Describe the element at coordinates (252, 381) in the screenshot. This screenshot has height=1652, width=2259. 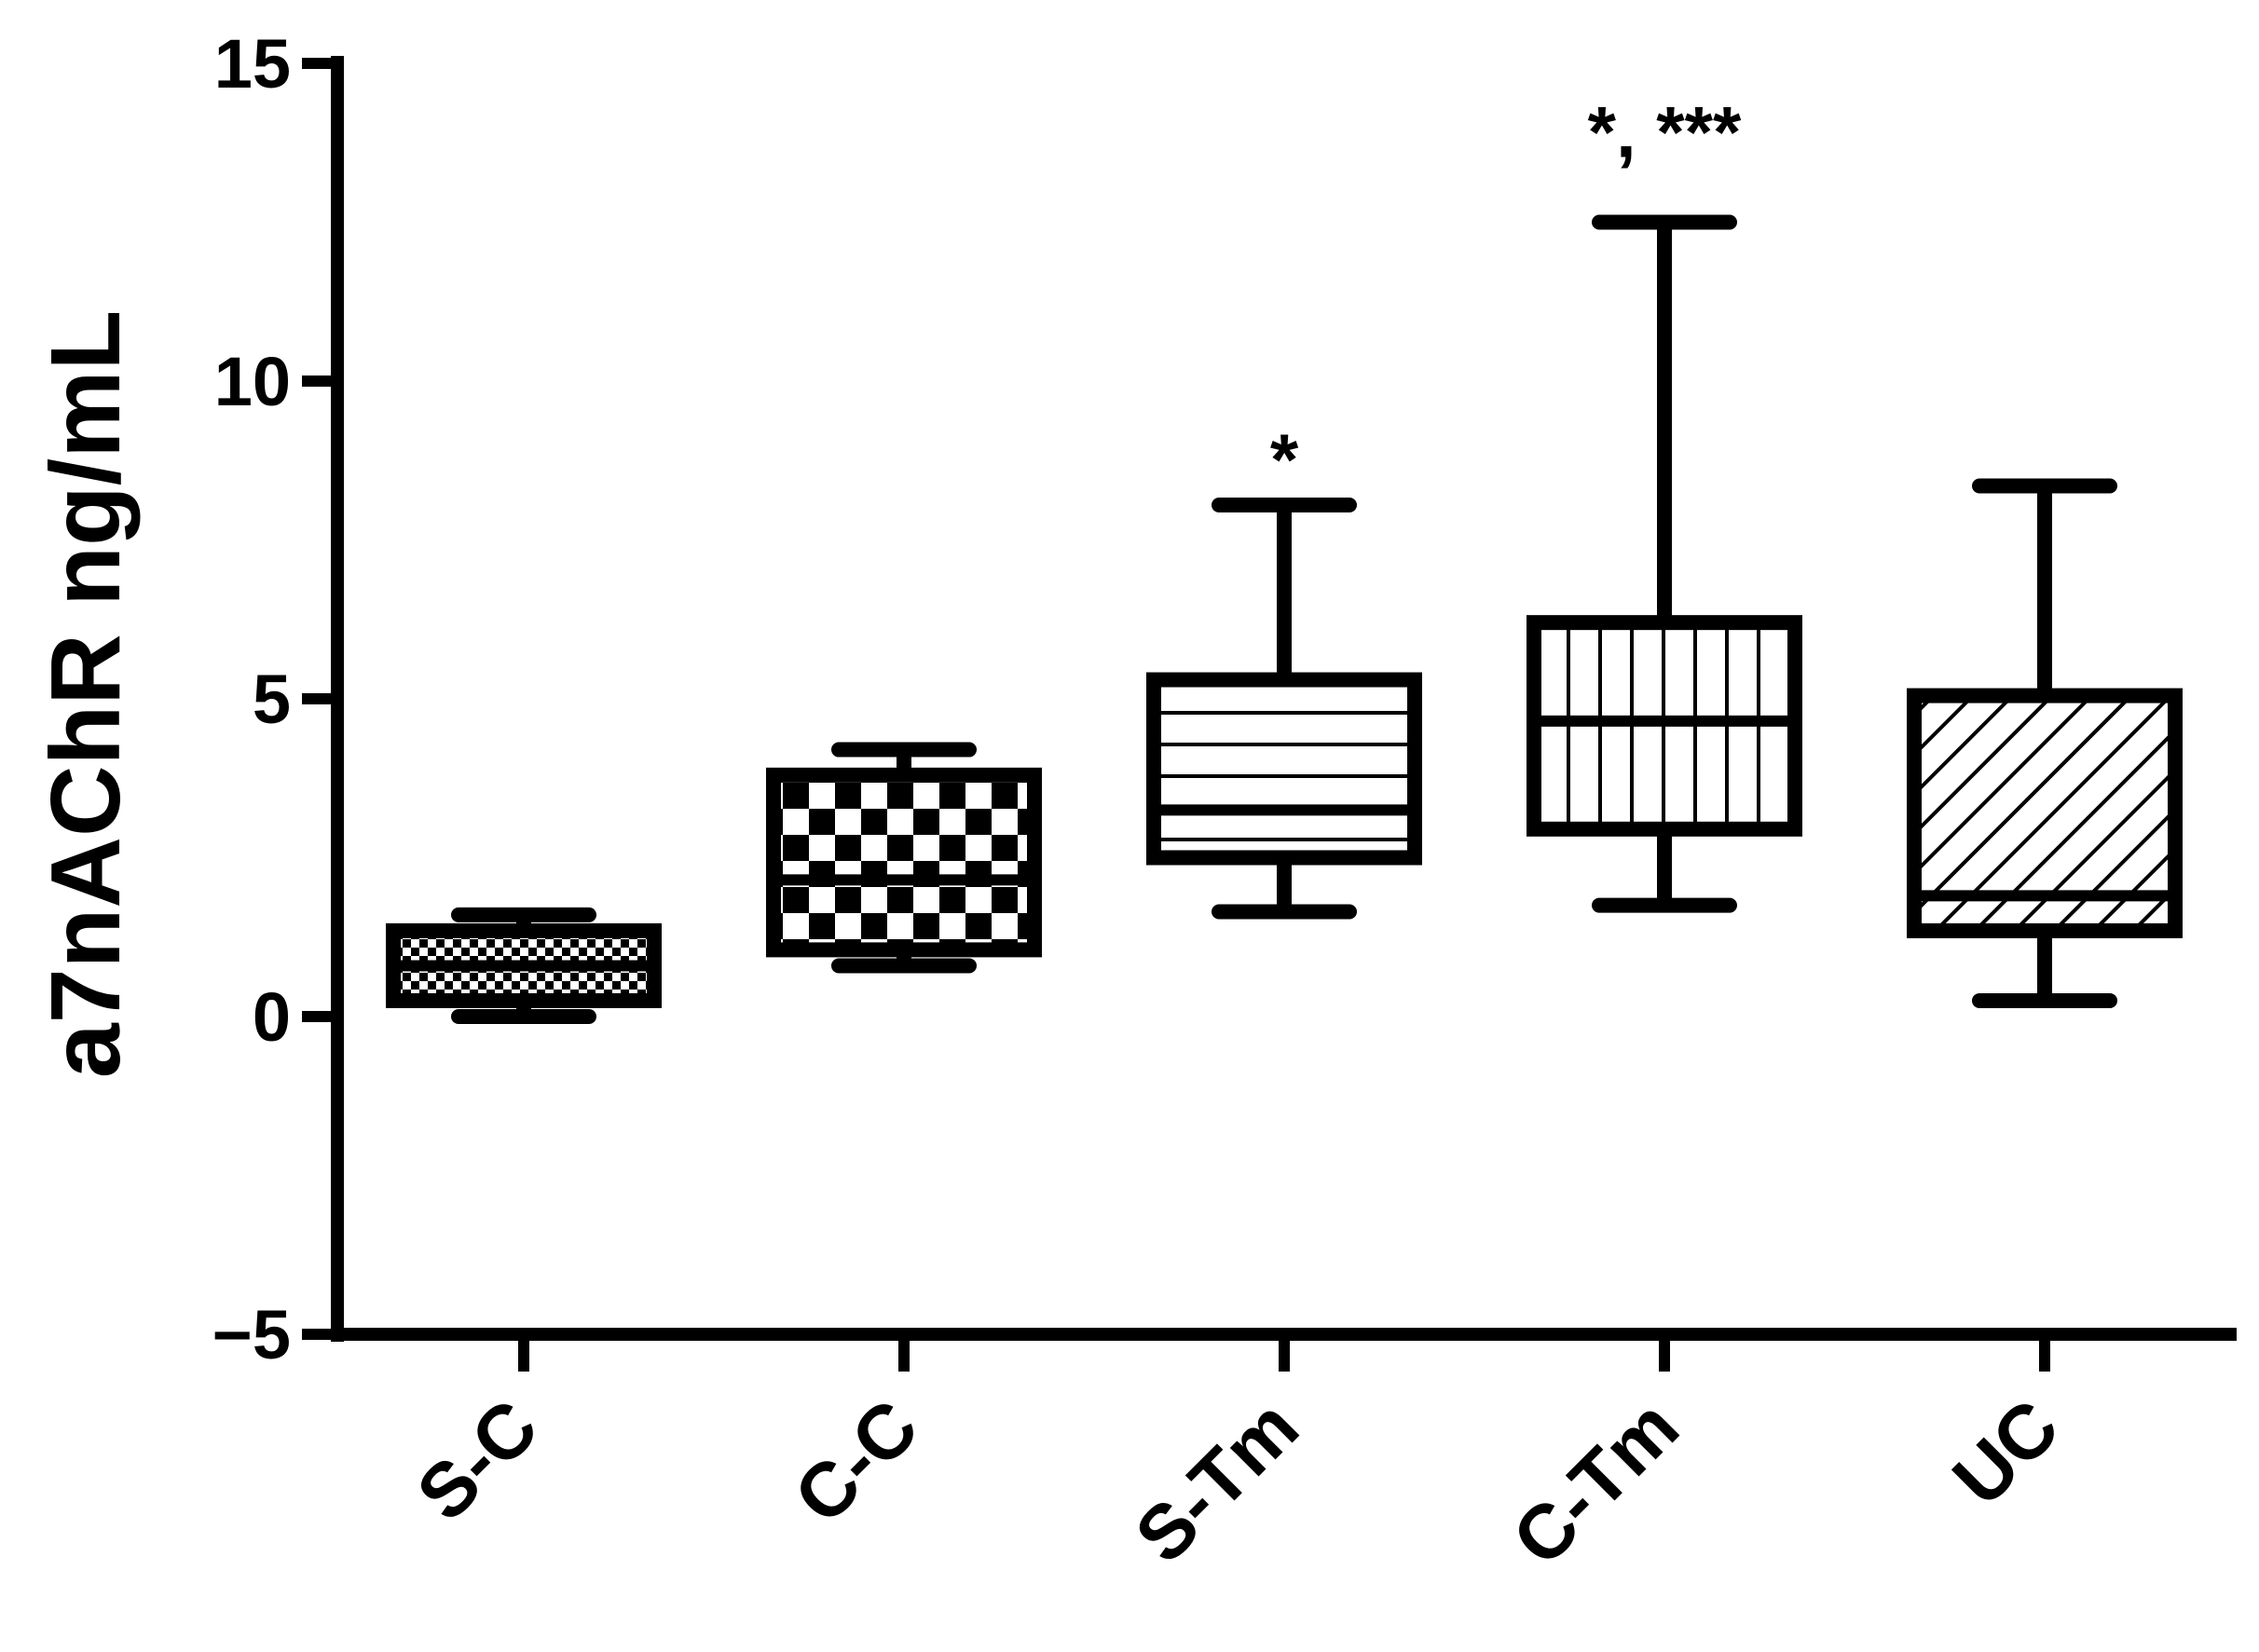
I see `y-tick-label: 10` at that location.